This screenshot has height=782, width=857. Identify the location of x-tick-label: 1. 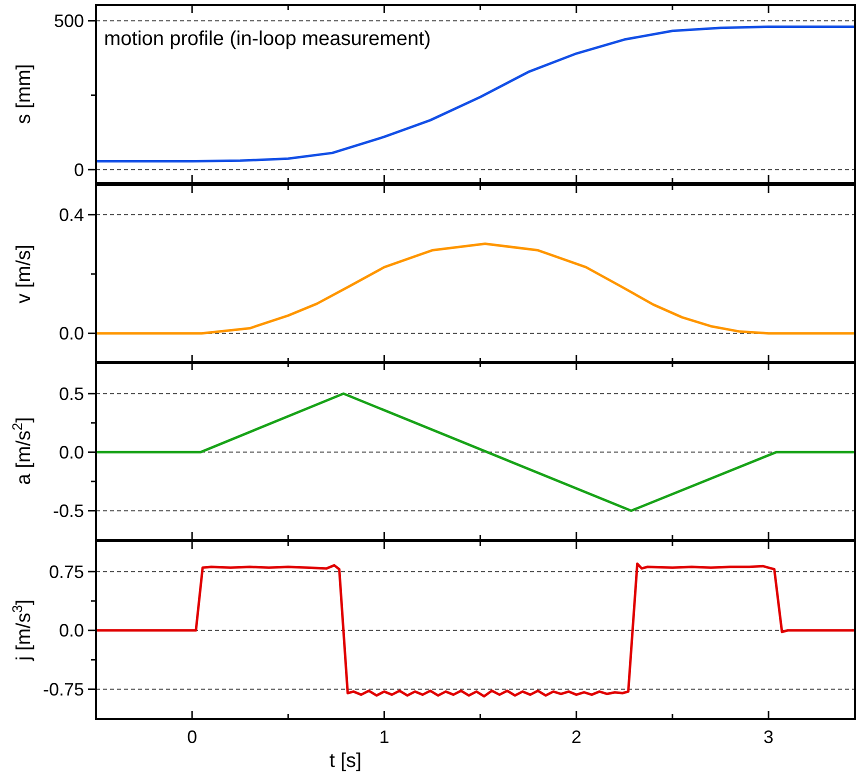
(384, 737).